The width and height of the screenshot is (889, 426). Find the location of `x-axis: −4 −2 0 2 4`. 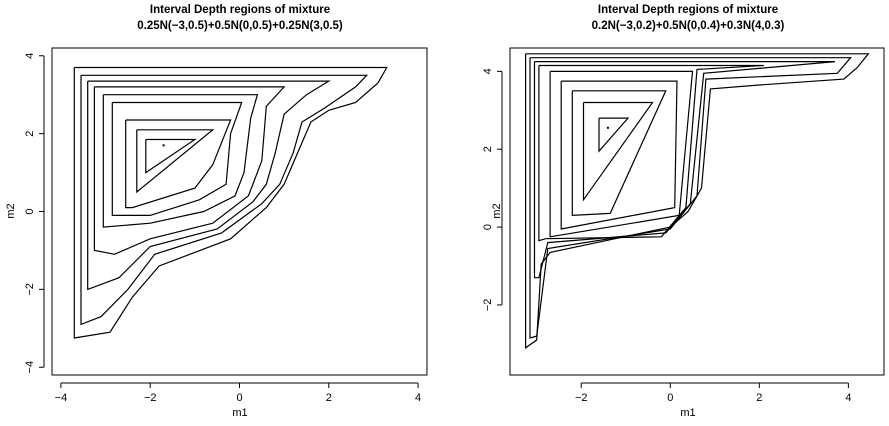

x-axis: −4 −2 0 2 4 is located at coordinates (238, 393).